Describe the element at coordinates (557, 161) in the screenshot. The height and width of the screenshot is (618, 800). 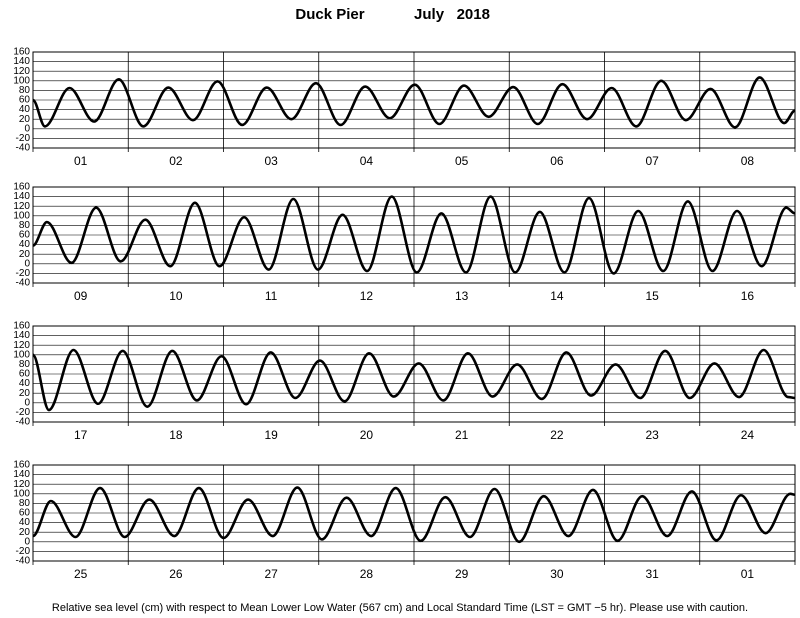
I see `x-tick-label: 06` at that location.